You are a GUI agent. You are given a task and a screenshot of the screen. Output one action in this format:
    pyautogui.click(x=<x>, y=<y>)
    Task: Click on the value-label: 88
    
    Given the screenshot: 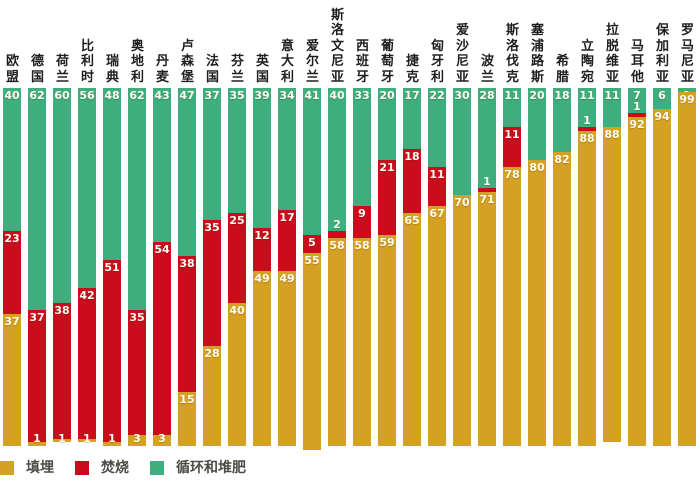 What is the action you would take?
    pyautogui.click(x=612, y=135)
    